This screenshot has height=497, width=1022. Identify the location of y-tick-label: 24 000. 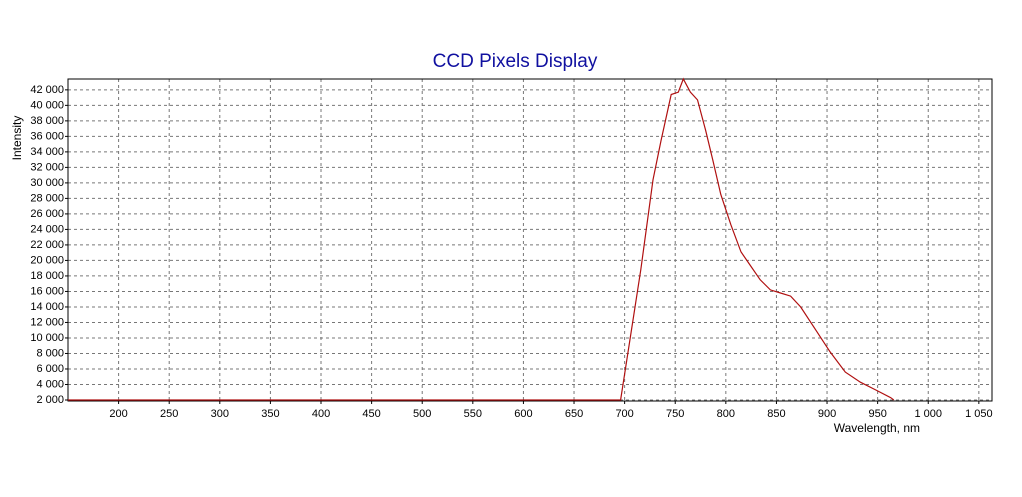
(47, 229).